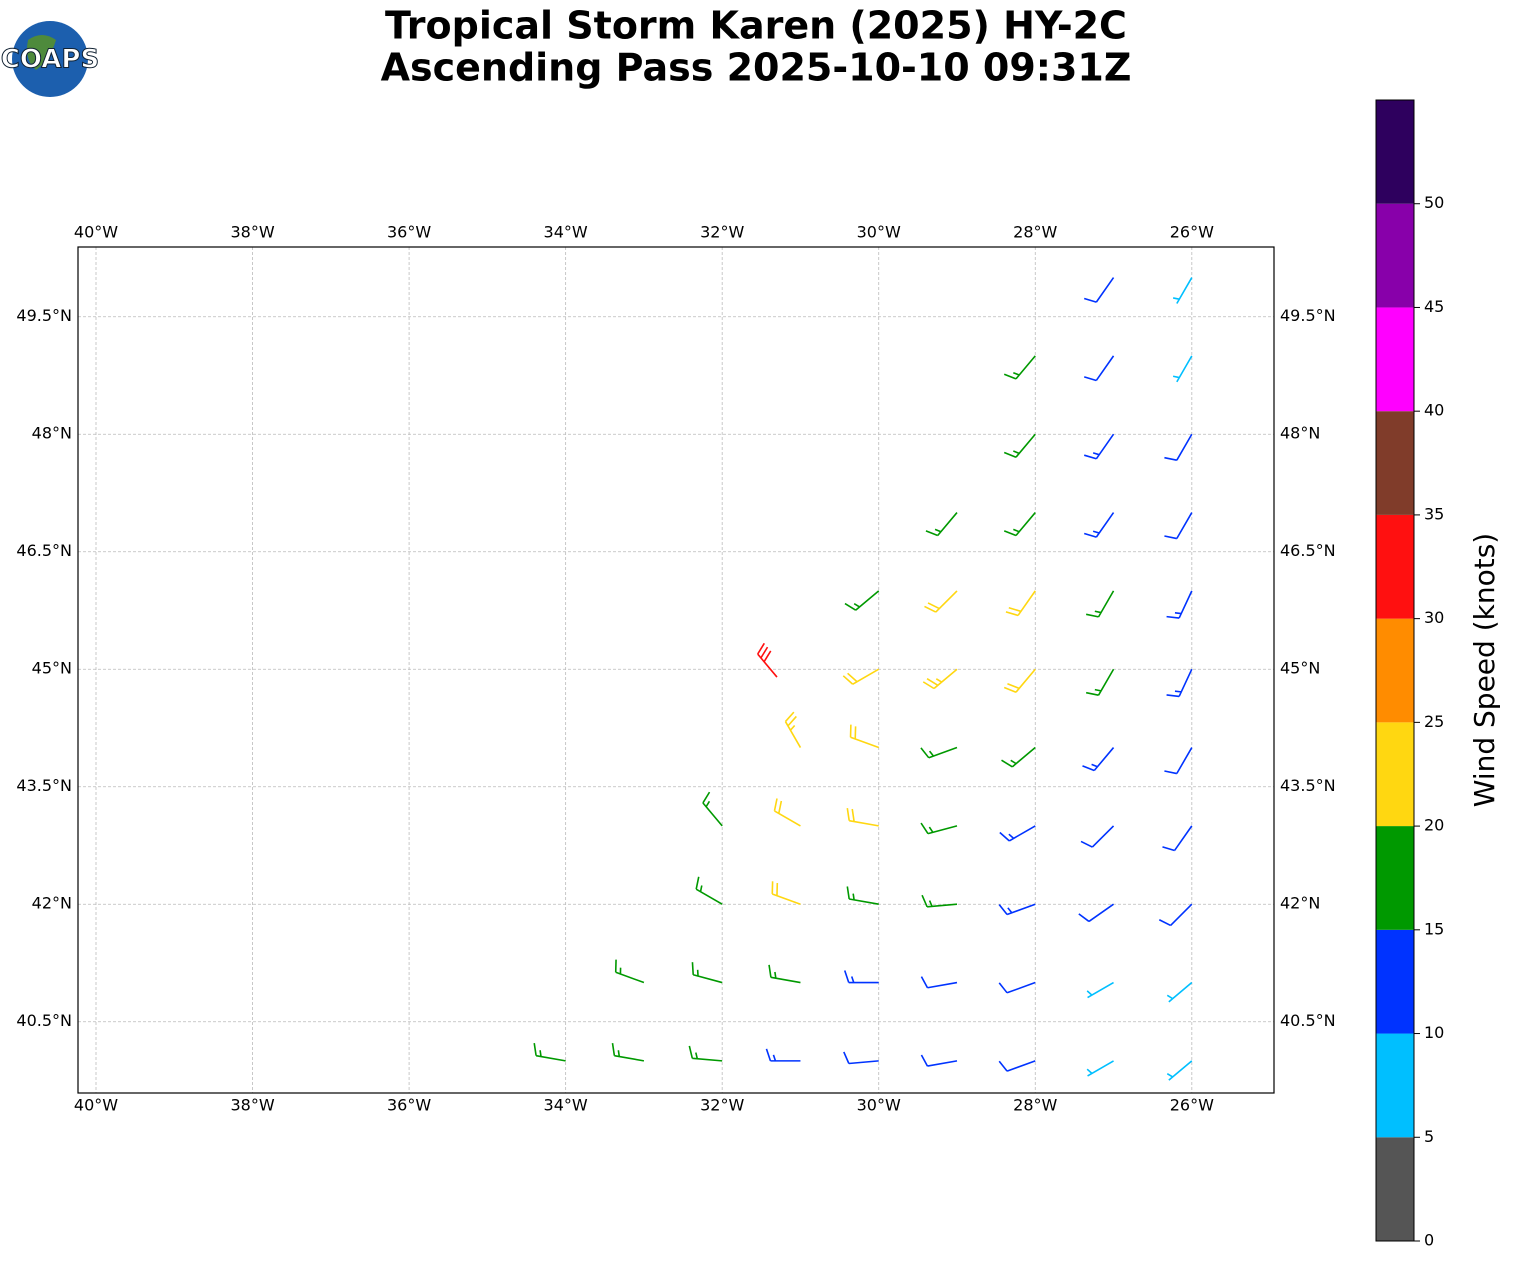  What do you see at coordinates (756, 68) in the screenshot?
I see `chart-subtitle: Ascending Pass 2025-10-10 09:31Z` at bounding box center [756, 68].